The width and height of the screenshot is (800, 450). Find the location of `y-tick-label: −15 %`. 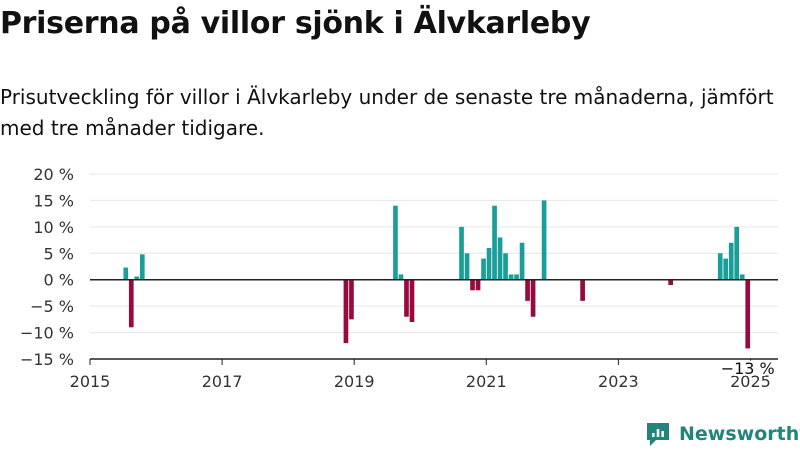

y-tick-label: −15 % is located at coordinates (47, 359).